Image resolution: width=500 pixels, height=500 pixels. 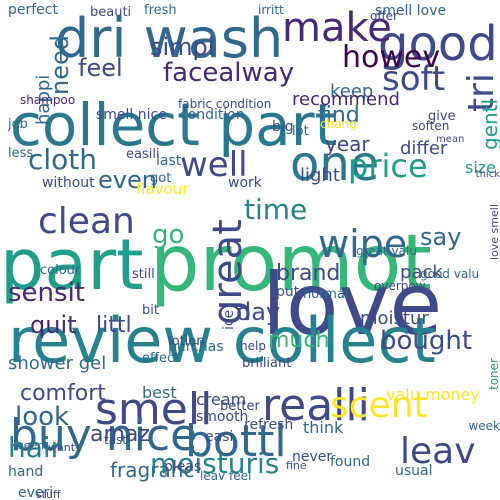 What do you see at coordinates (339, 115) in the screenshot?
I see `word: find` at bounding box center [339, 115].